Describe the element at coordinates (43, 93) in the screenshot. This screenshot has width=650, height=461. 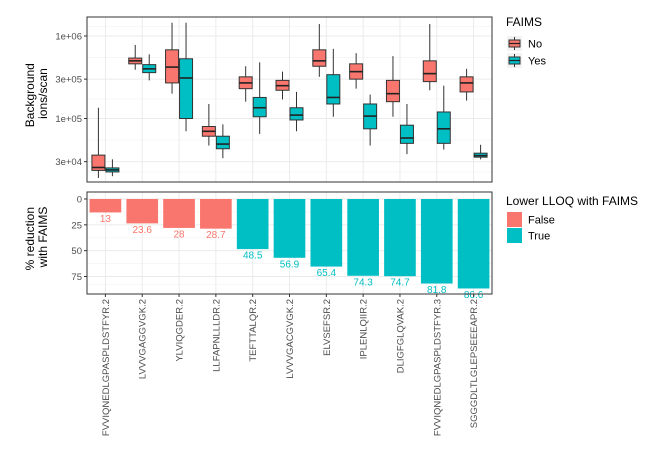
I see `boxplot-y-axis-label-line-2: ions/scan` at that location.